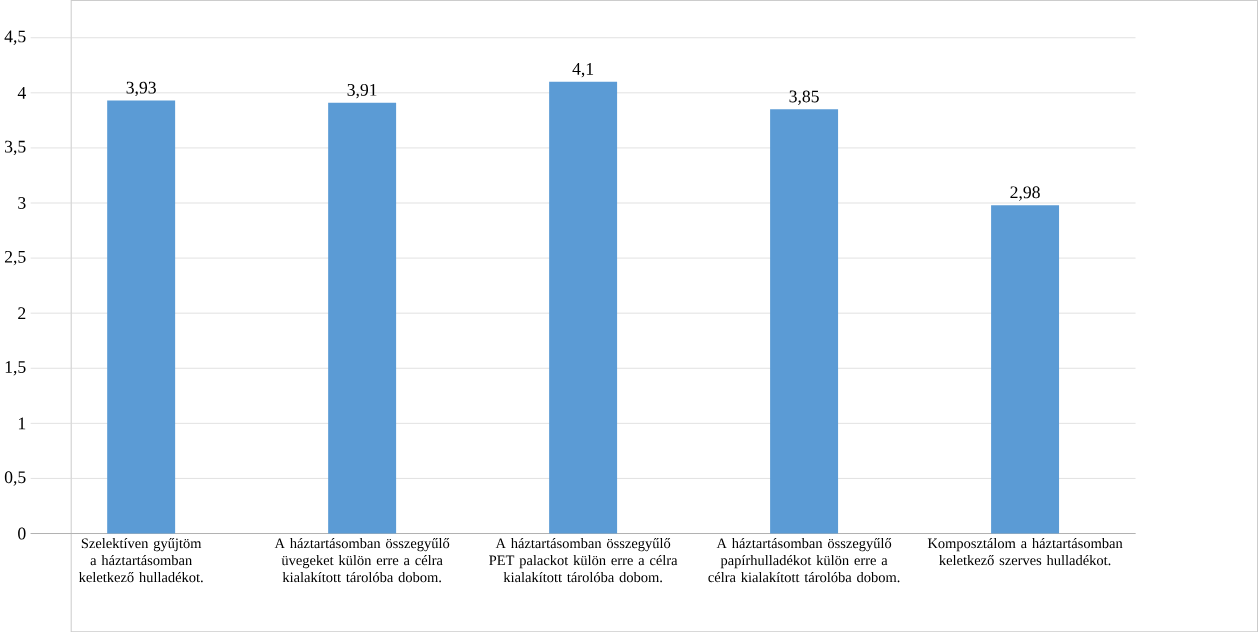  I want to click on data-label: 4,1, so click(583, 70).